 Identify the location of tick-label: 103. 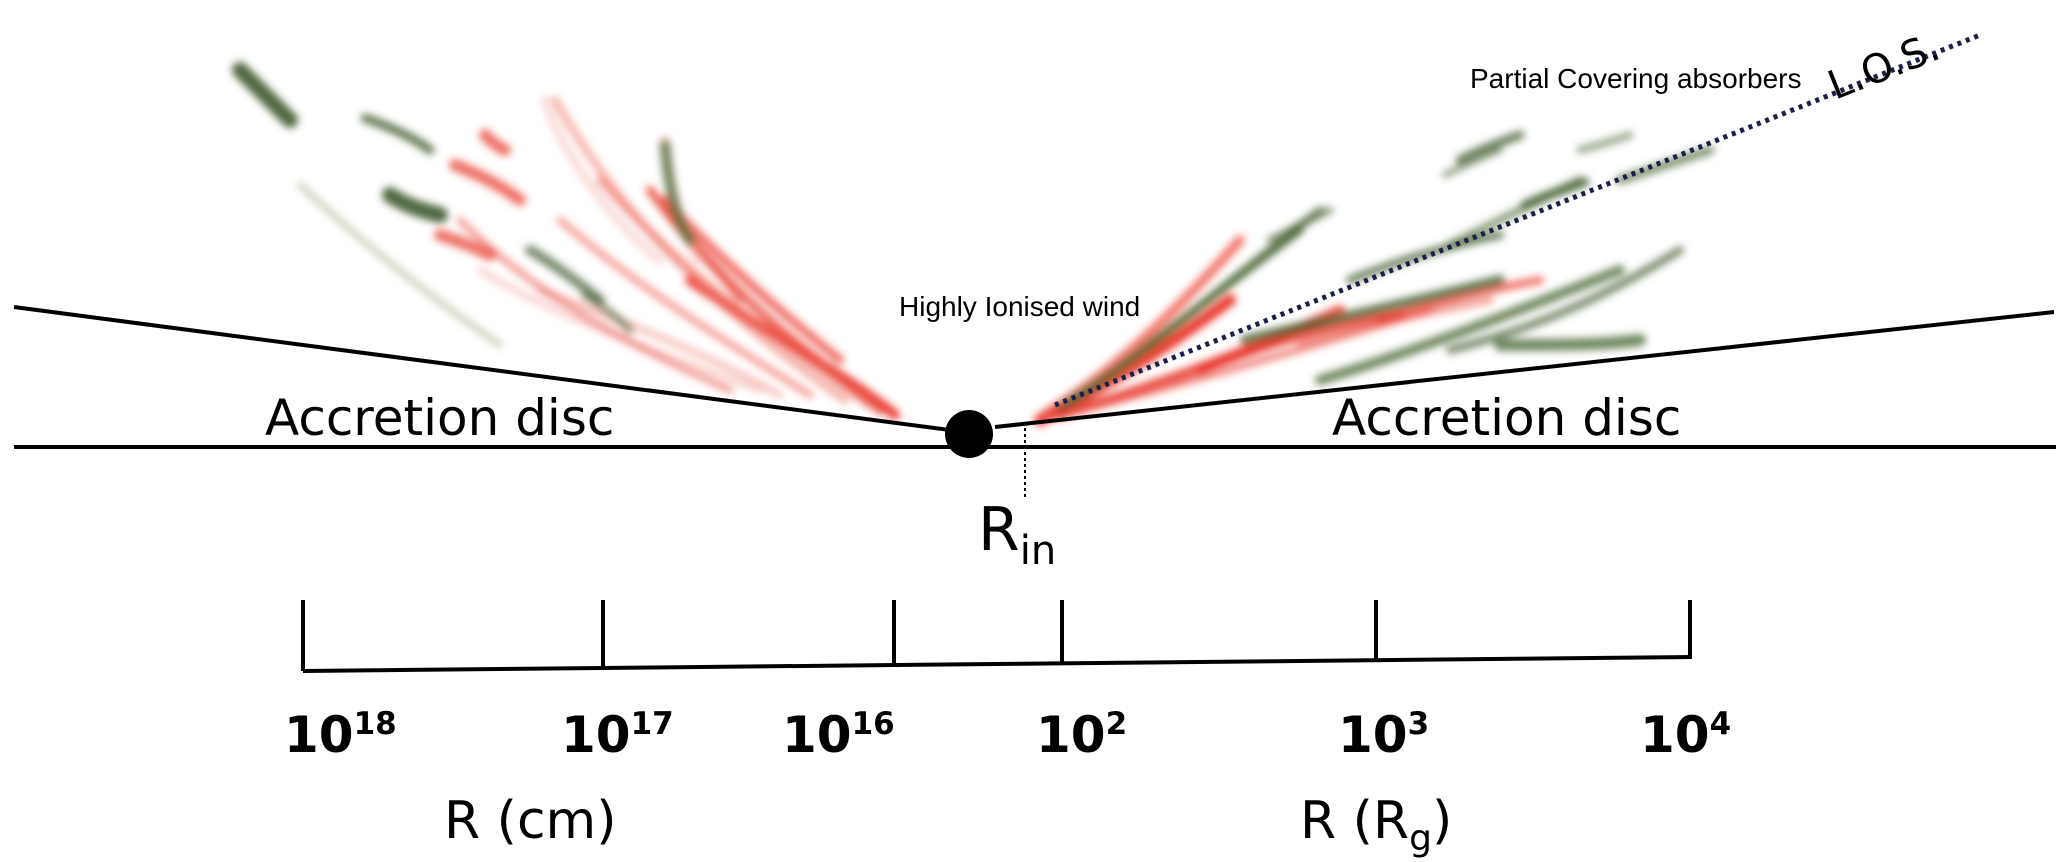
(1383, 735).